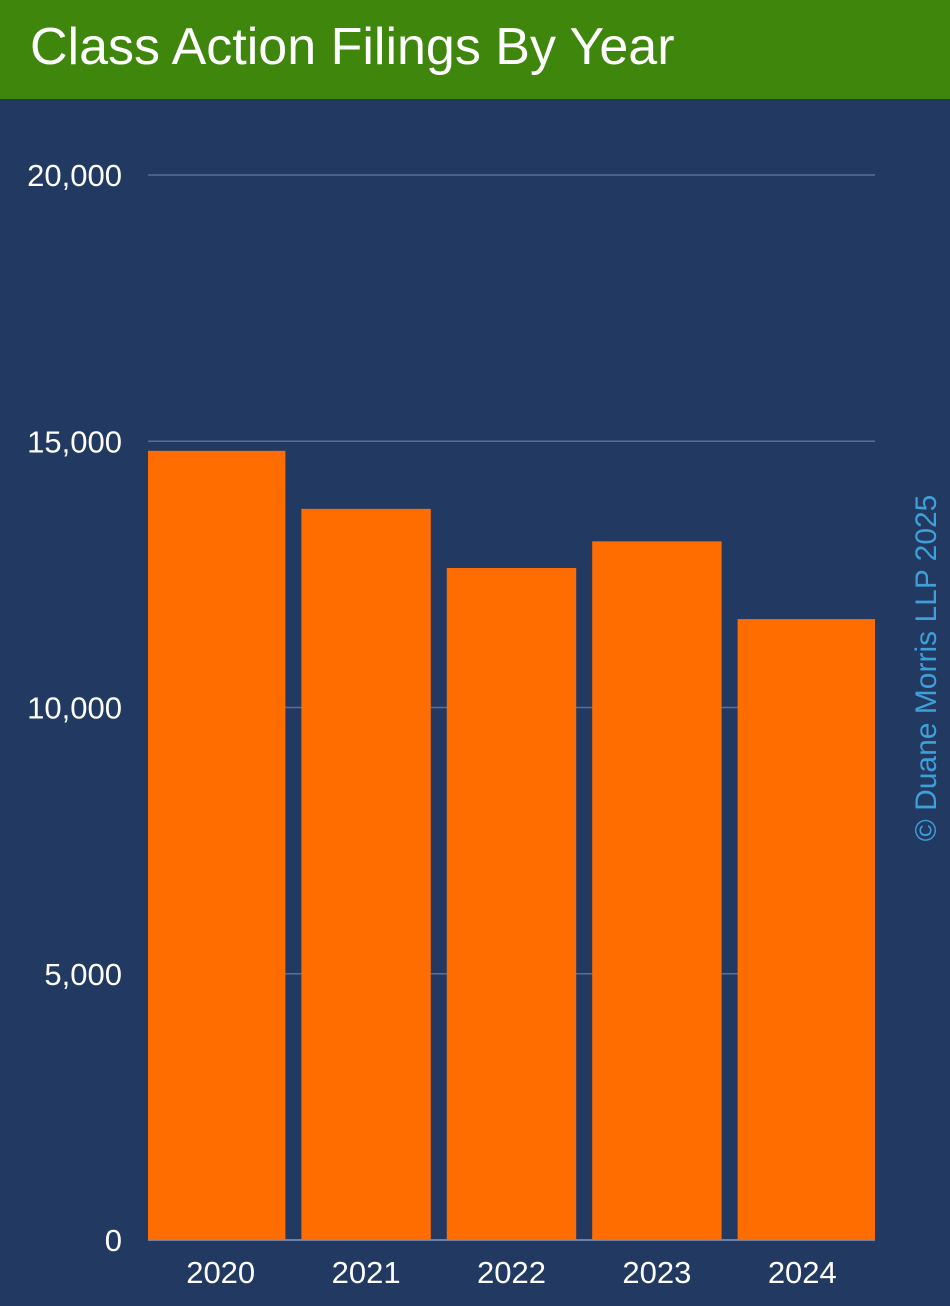  I want to click on x-tick-label: 2022, so click(511, 1272).